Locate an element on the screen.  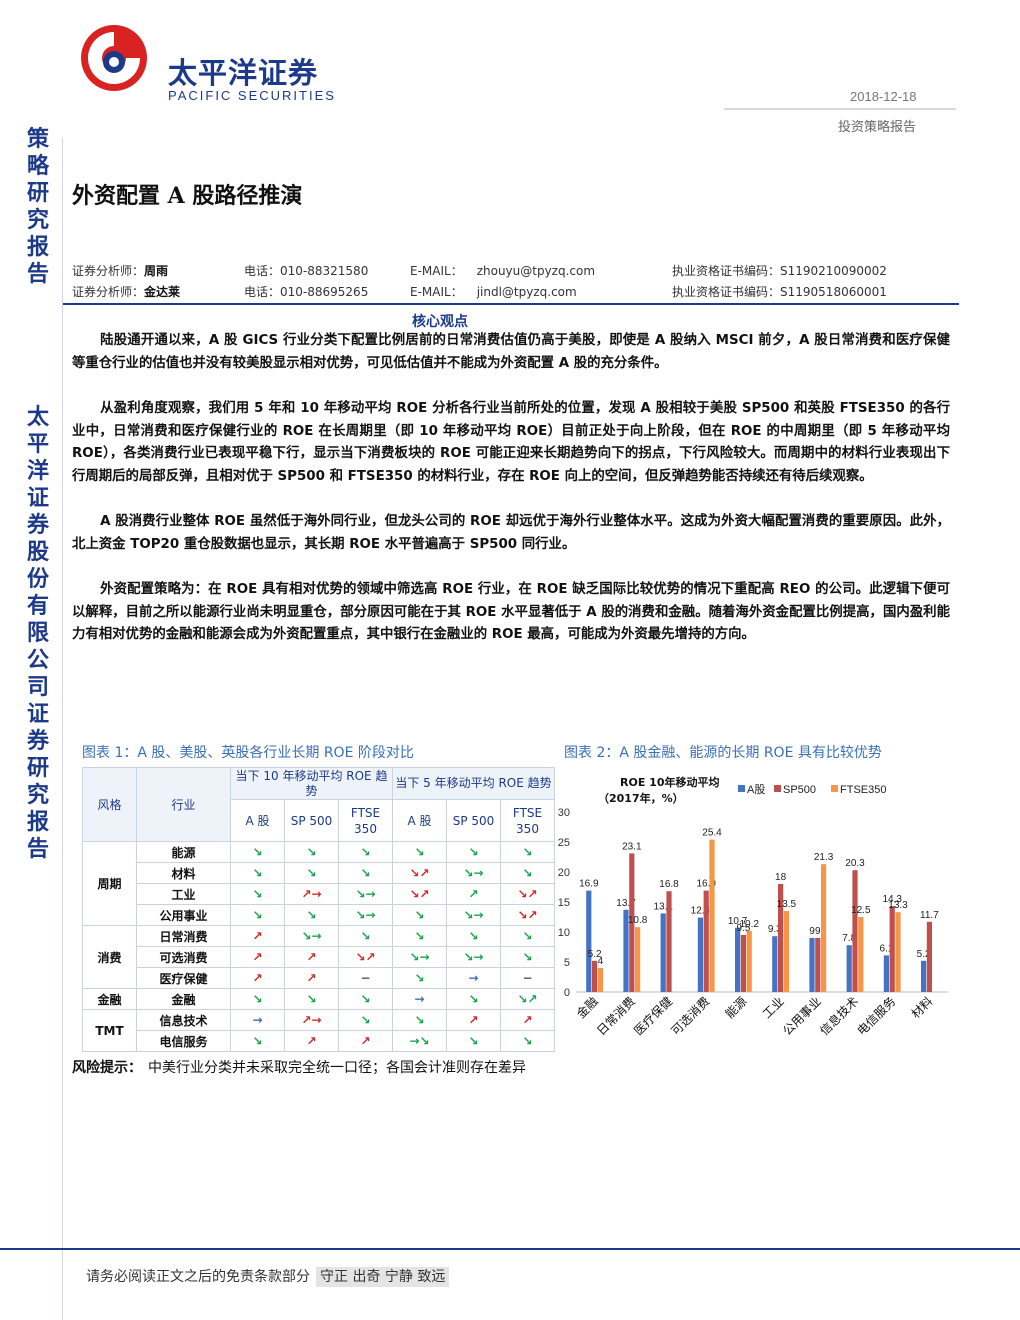
table-row: 消费 日常消费 ↗ ↘→ ↘ ↘ ↘ ↘ is located at coordinates (318, 957).